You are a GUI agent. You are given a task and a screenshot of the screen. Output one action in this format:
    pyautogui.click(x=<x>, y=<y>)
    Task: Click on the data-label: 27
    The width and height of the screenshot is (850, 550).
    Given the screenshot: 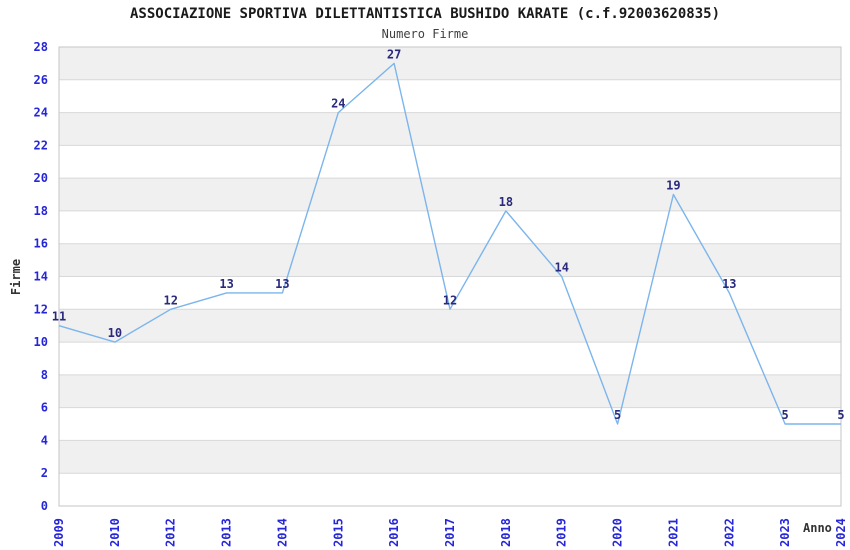 What is the action you would take?
    pyautogui.click(x=394, y=54)
    